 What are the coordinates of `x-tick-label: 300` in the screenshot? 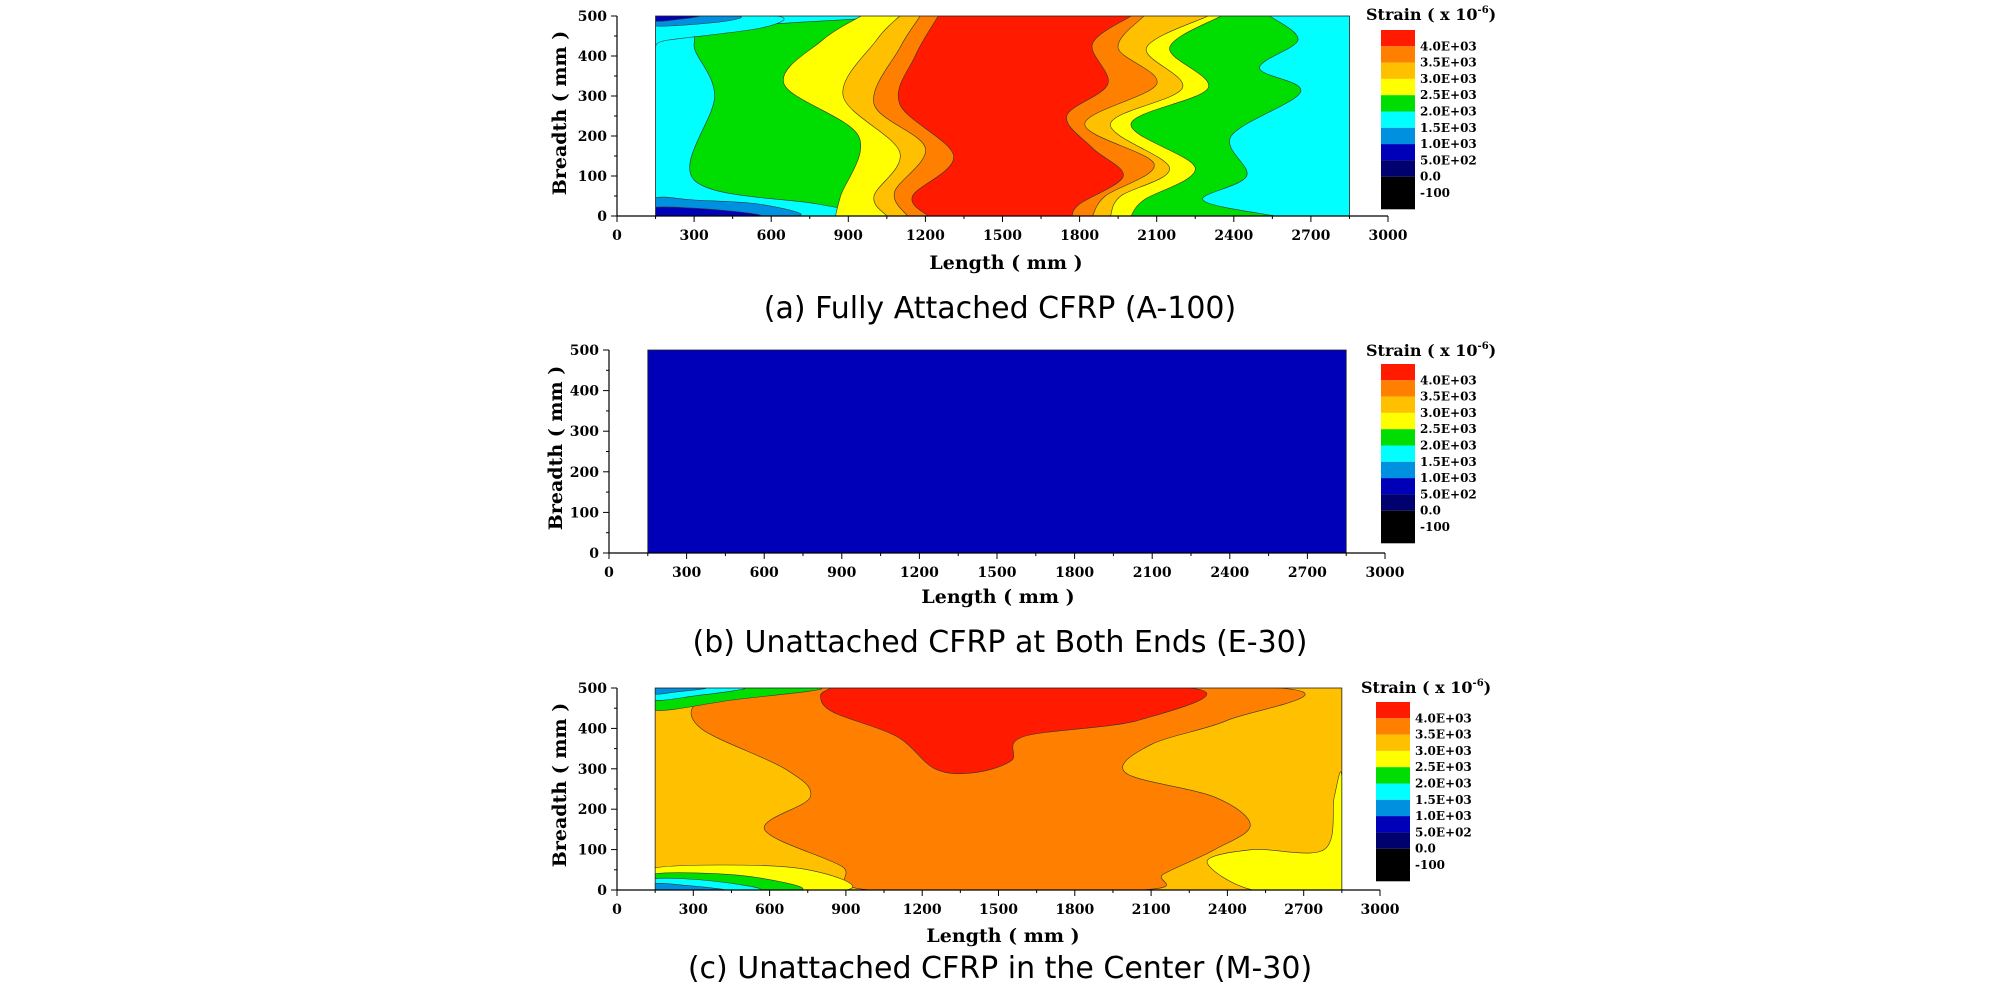 It's located at (693, 236).